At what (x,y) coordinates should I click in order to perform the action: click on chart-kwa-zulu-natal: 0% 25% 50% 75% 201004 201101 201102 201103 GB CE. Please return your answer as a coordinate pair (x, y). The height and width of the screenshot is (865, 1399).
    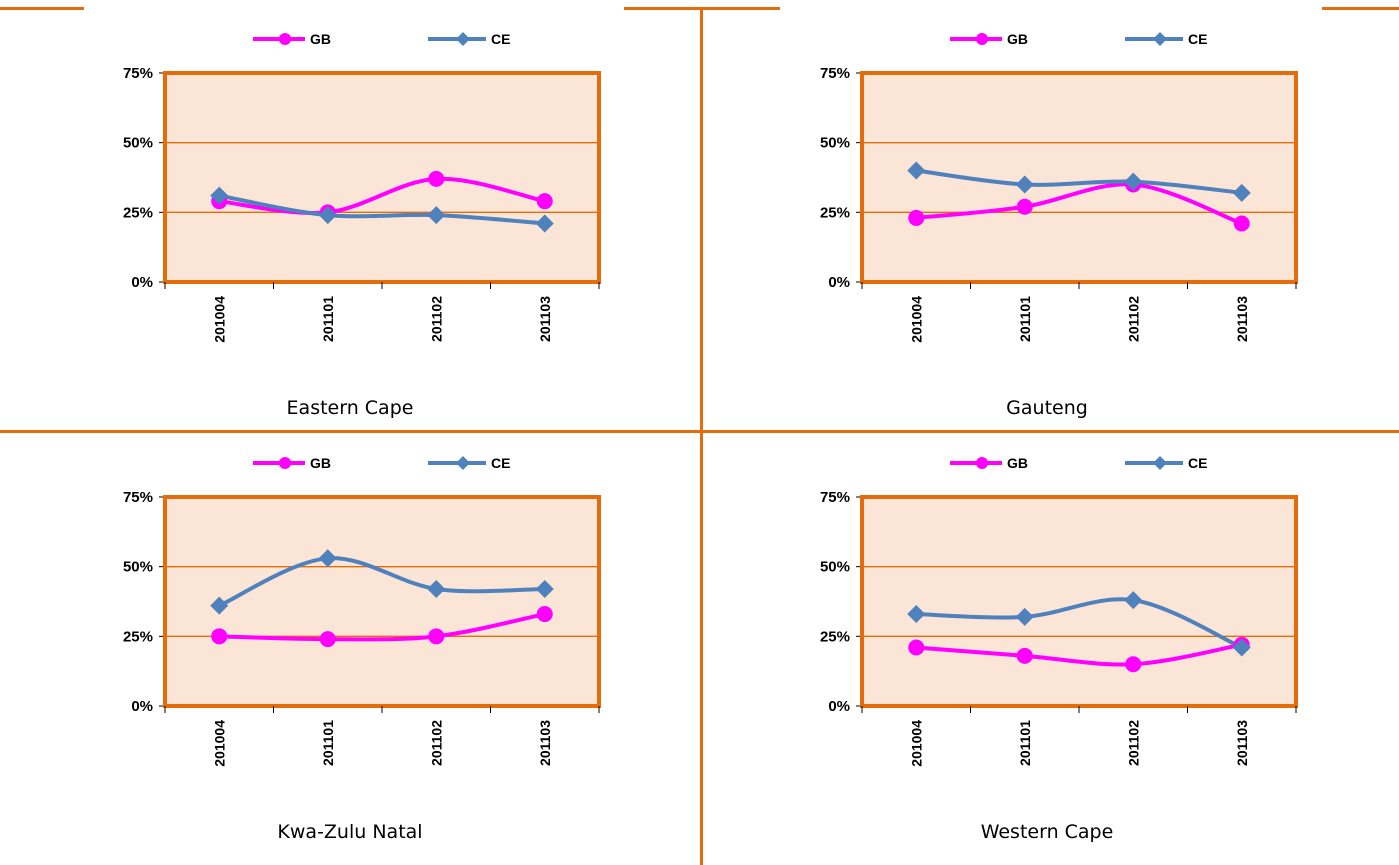
    Looking at the image, I should click on (362, 611).